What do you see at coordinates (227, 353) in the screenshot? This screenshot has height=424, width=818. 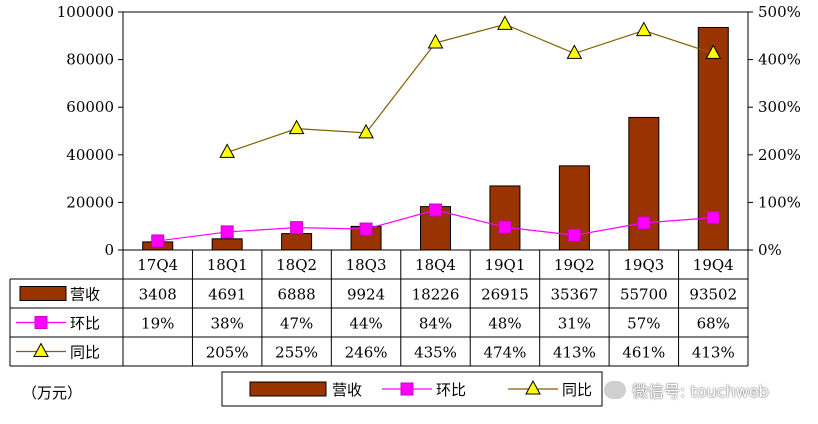 I see `data-label: 205%` at bounding box center [227, 353].